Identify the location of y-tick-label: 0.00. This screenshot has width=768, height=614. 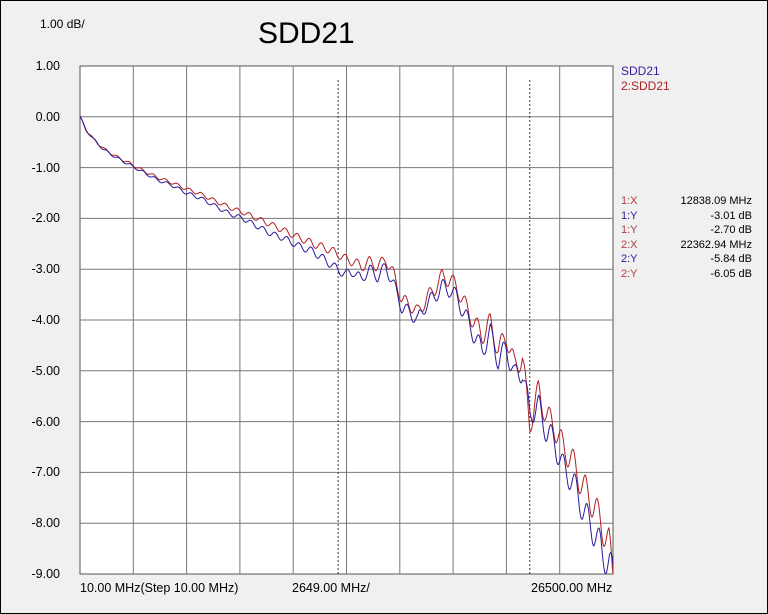
(47, 116).